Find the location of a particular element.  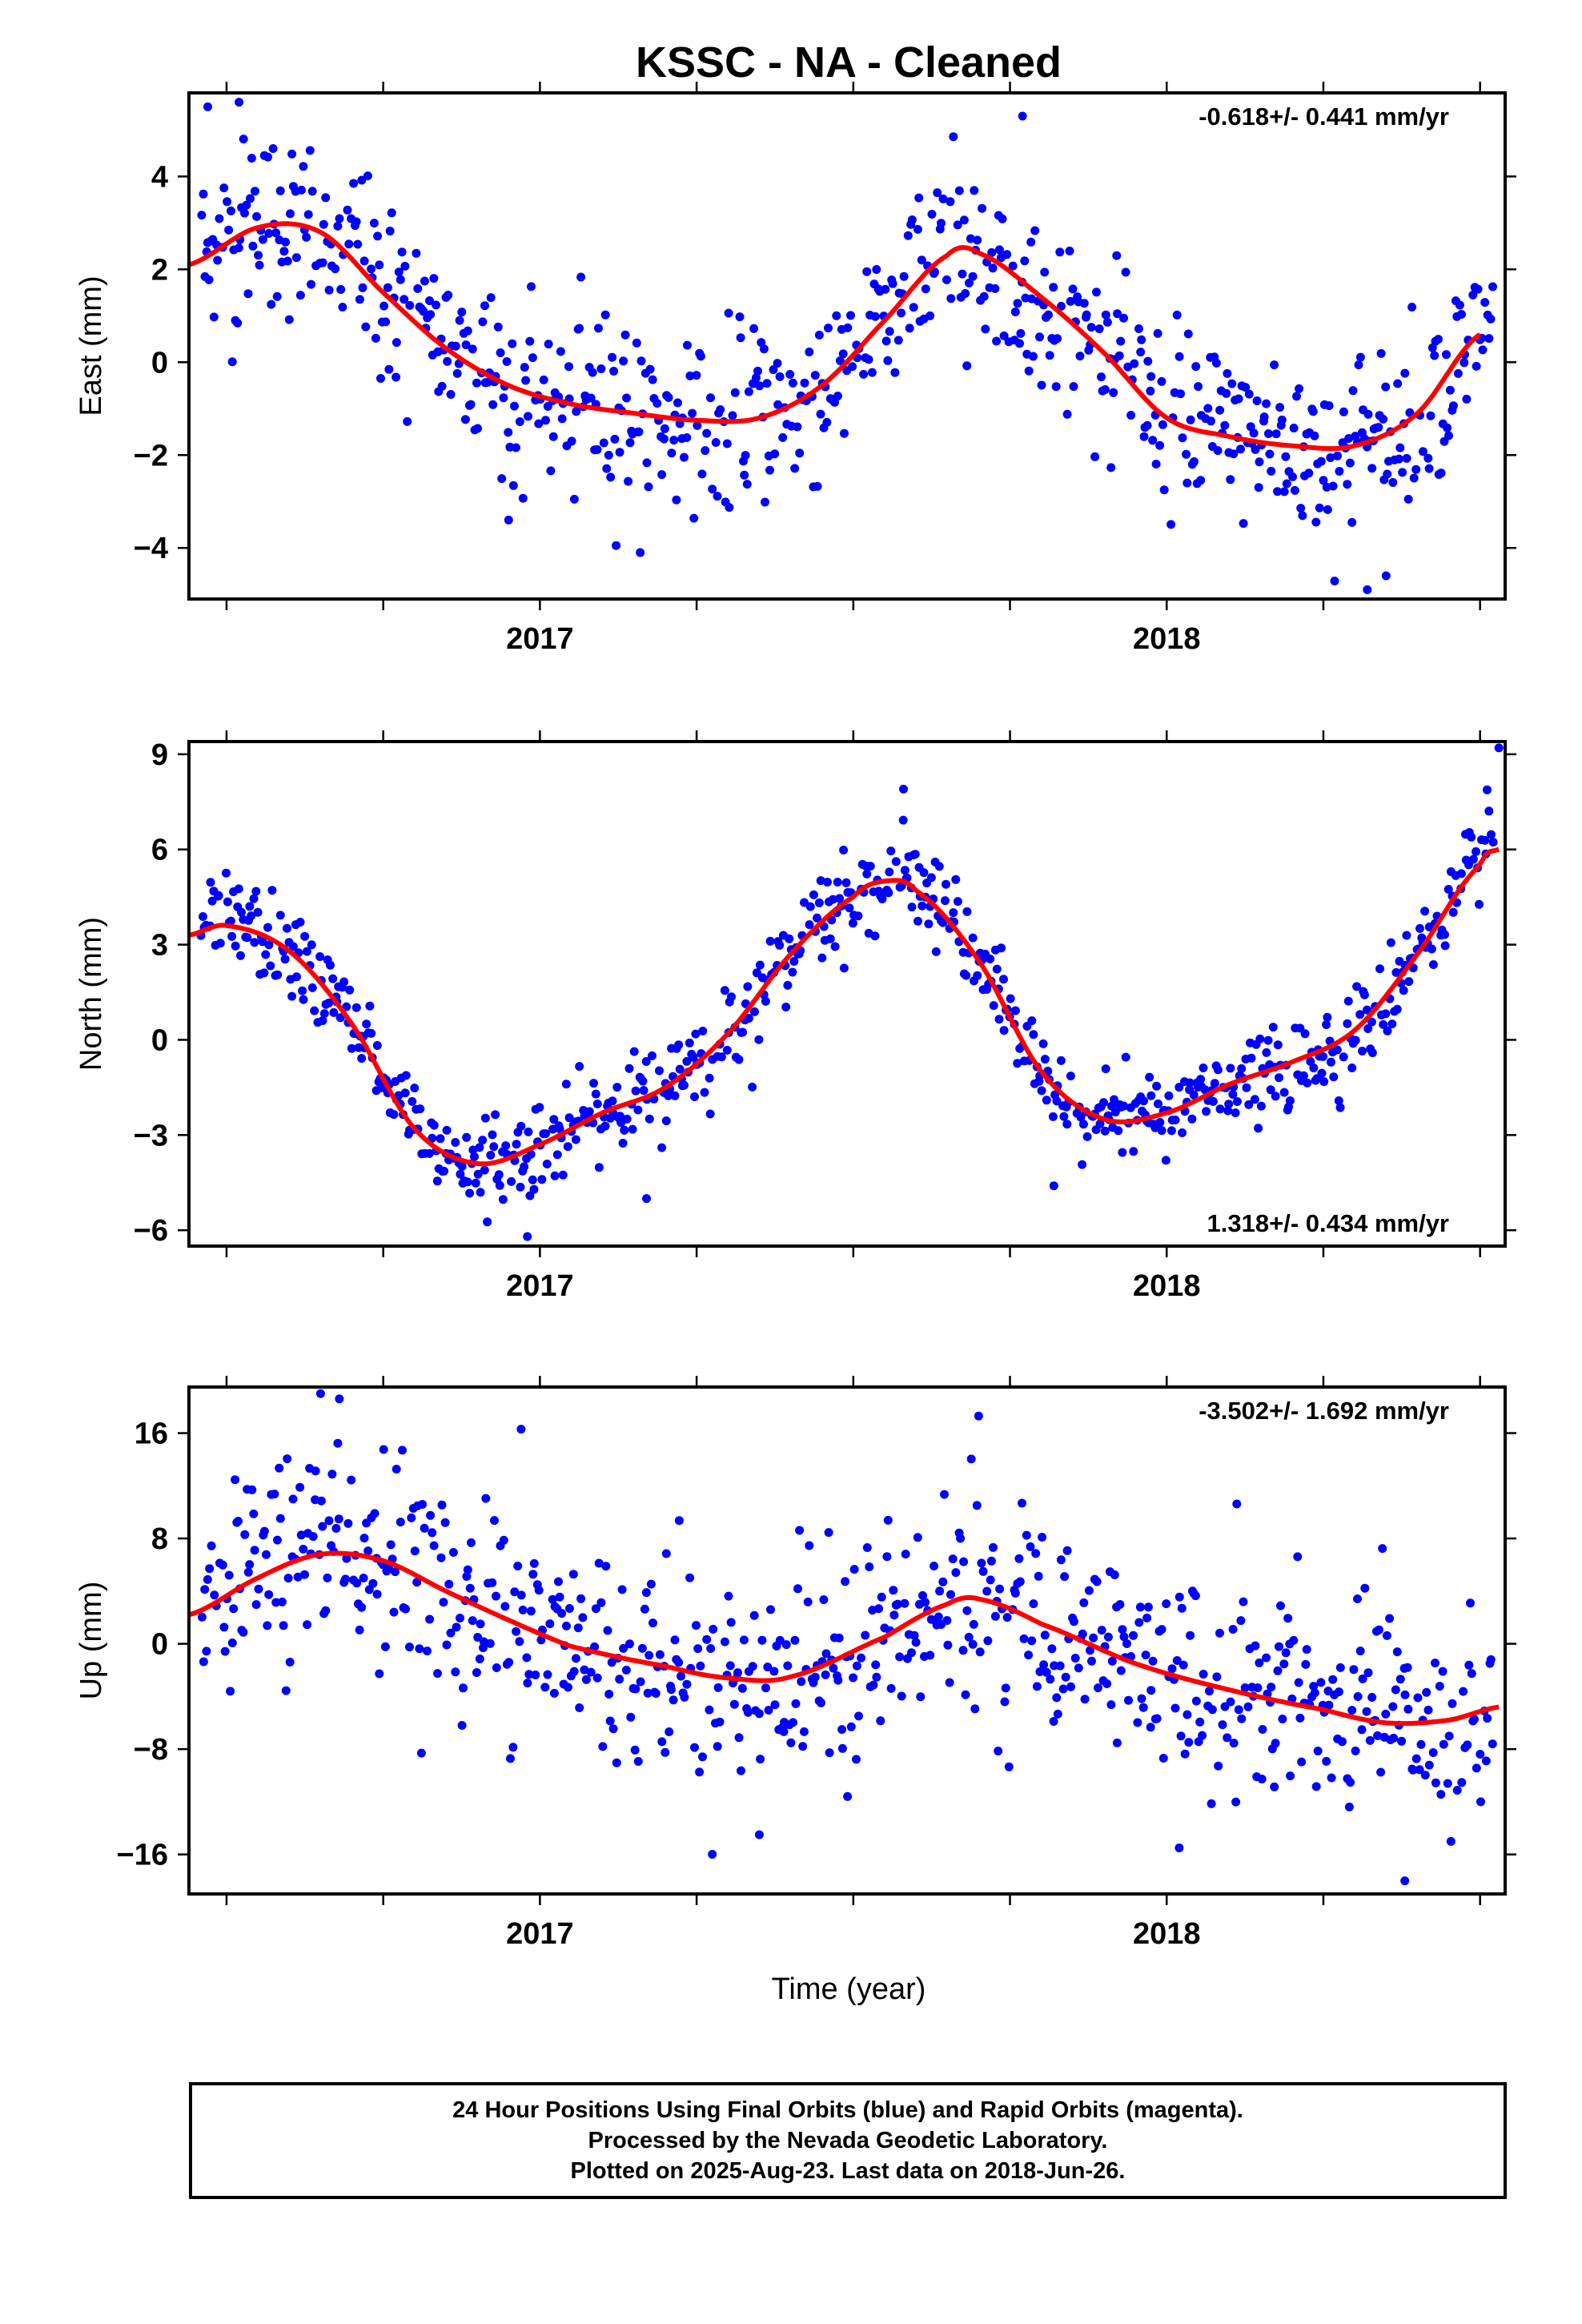

y-axis-label-east: East (mm) is located at coordinates (91, 345).